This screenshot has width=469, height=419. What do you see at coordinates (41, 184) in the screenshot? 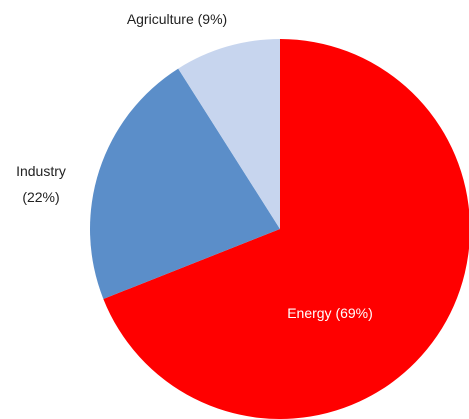
I see `pie-label-industry: Industry (22%)` at bounding box center [41, 184].